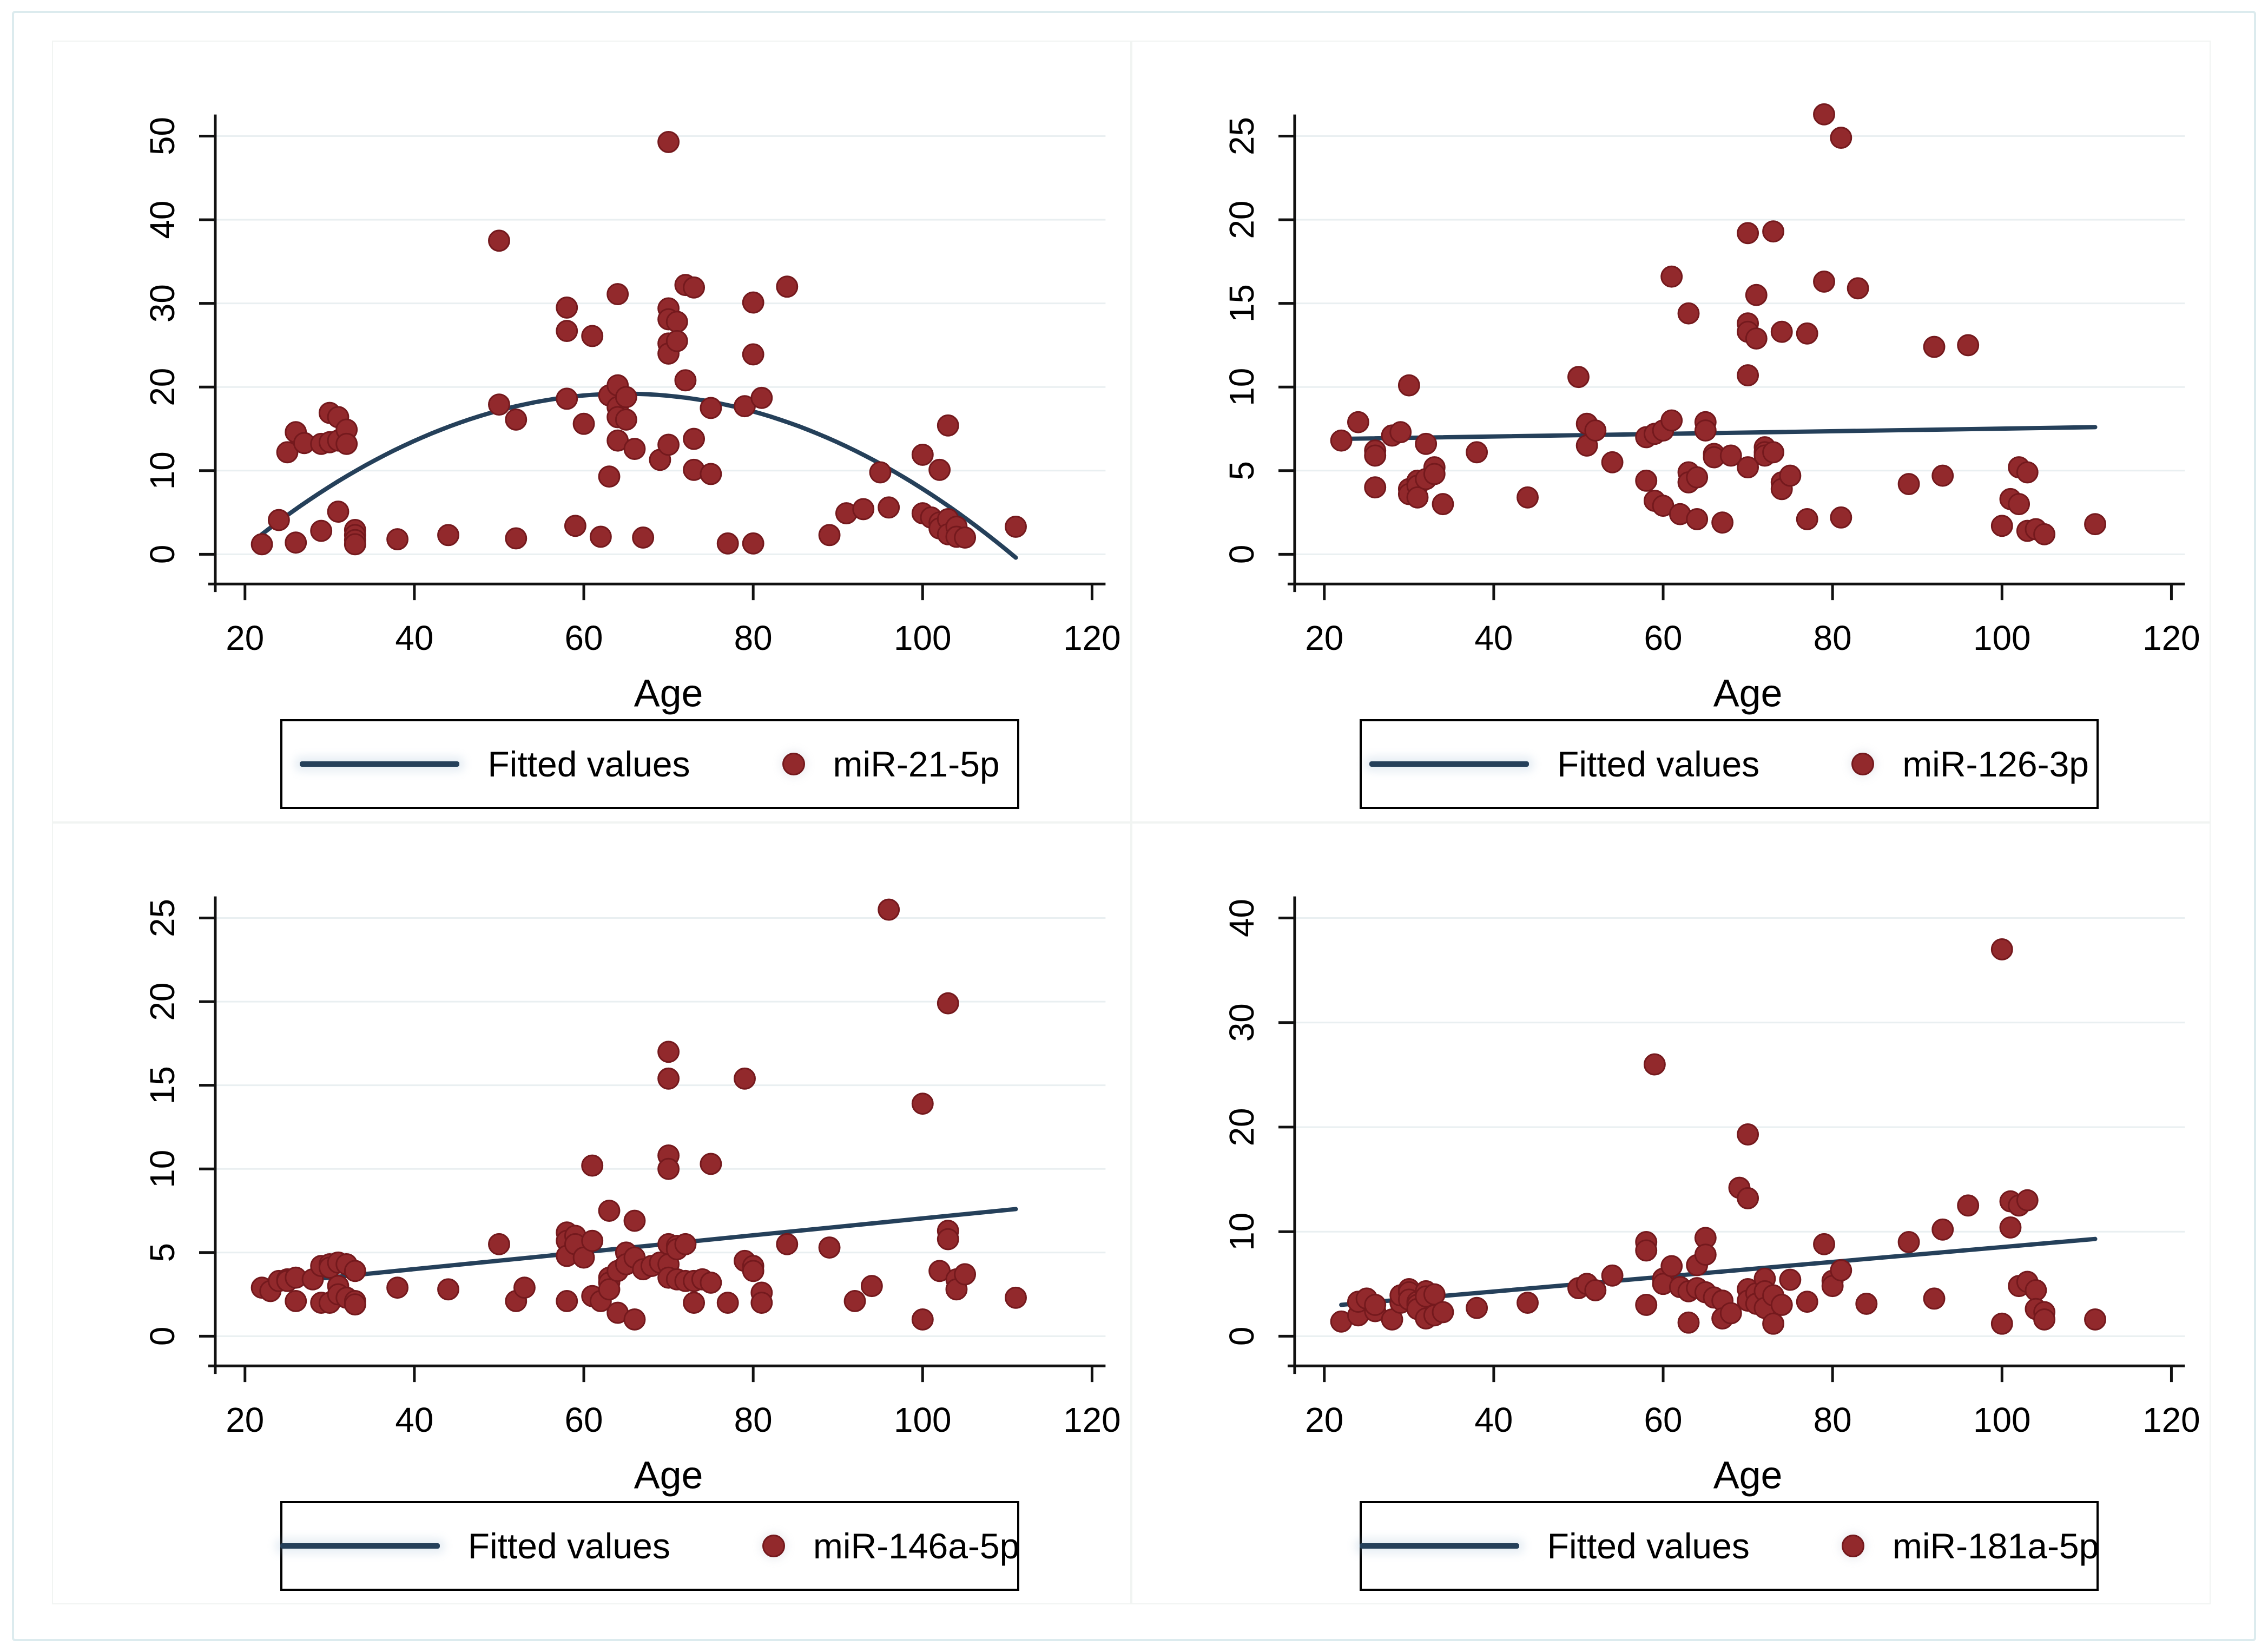  What do you see at coordinates (649, 1546) in the screenshot?
I see `legend-mir-146a-5p: Fitted values miR-146a-5p` at bounding box center [649, 1546].